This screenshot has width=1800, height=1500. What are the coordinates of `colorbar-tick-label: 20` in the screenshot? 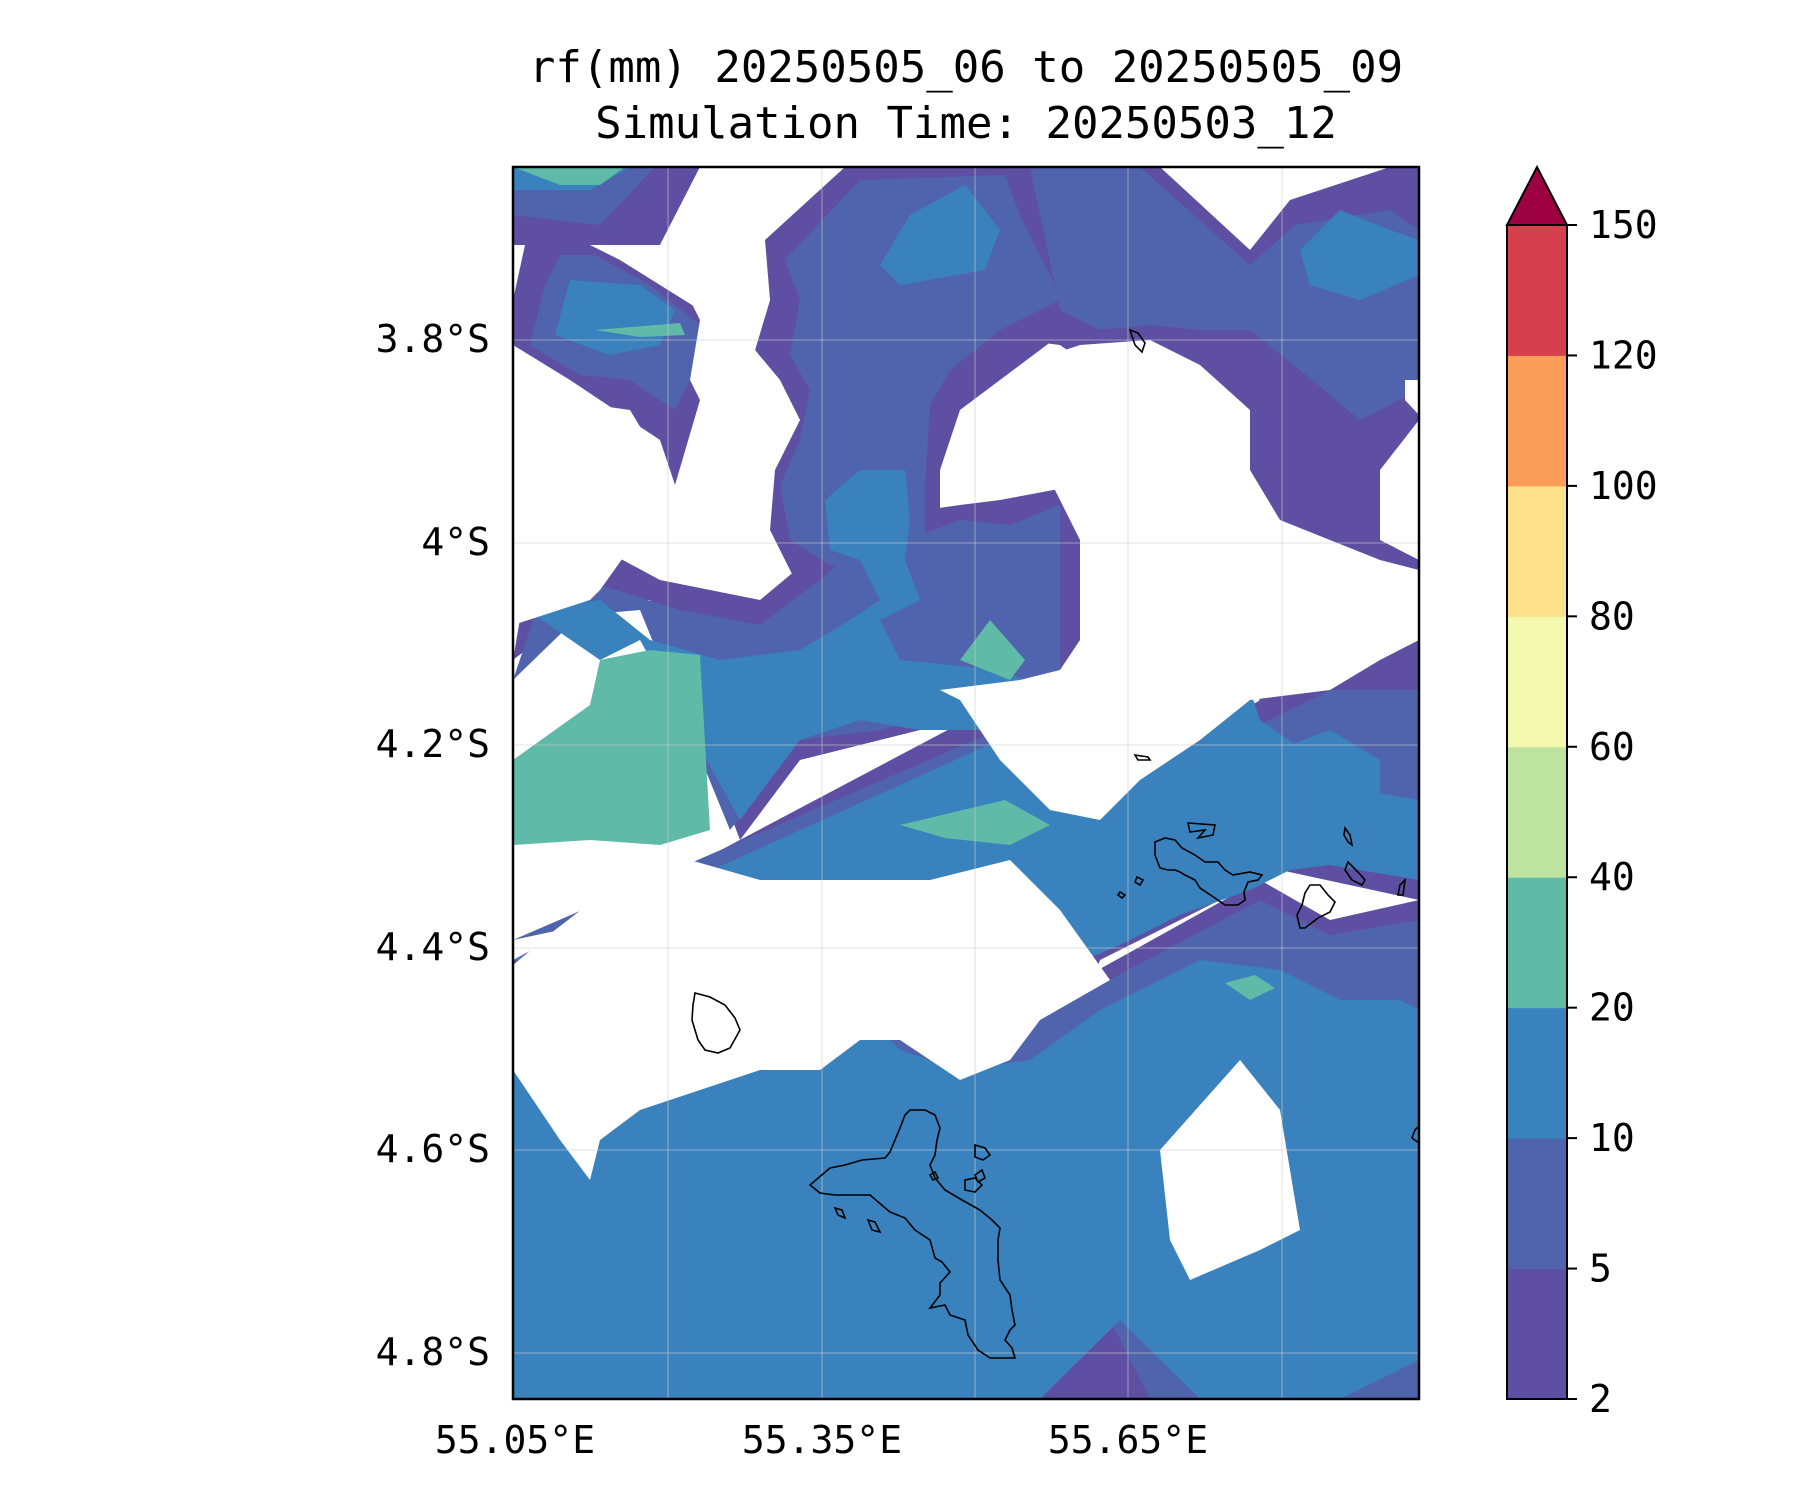 It's located at (1612, 1008).